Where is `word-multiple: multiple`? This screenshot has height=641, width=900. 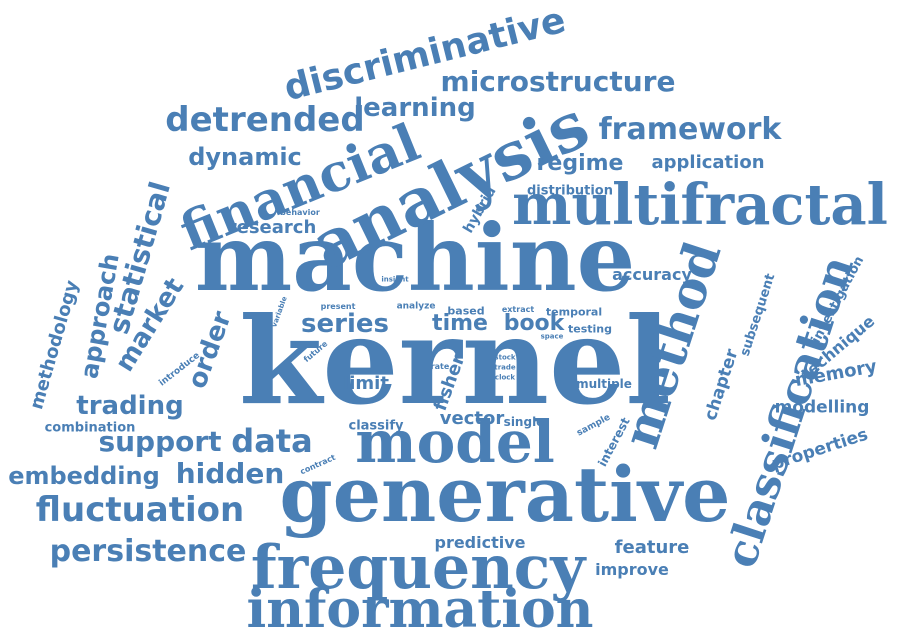
word-multiple: multiple is located at coordinates (604, 384).